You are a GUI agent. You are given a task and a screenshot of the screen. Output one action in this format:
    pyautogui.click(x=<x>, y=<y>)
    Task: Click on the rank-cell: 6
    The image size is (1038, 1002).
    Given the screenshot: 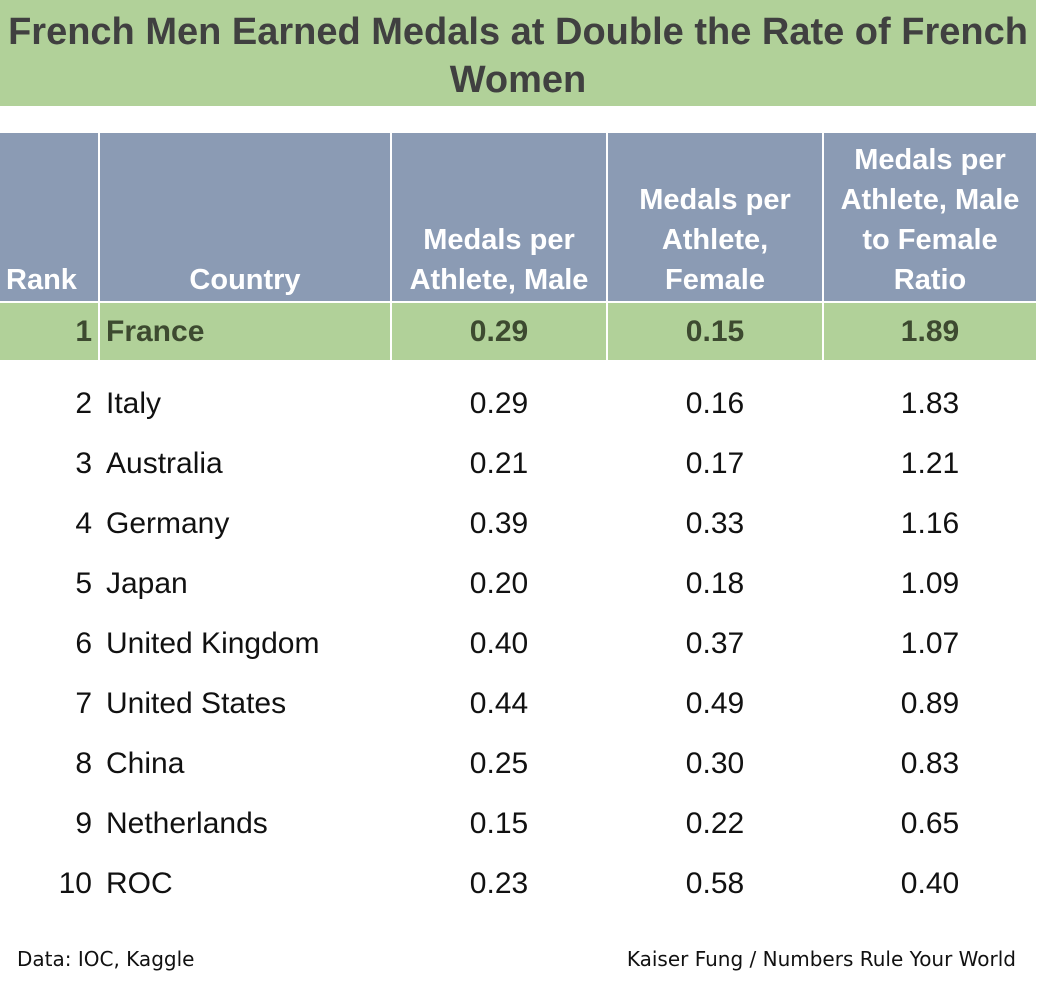 What is the action you would take?
    pyautogui.click(x=83, y=643)
    